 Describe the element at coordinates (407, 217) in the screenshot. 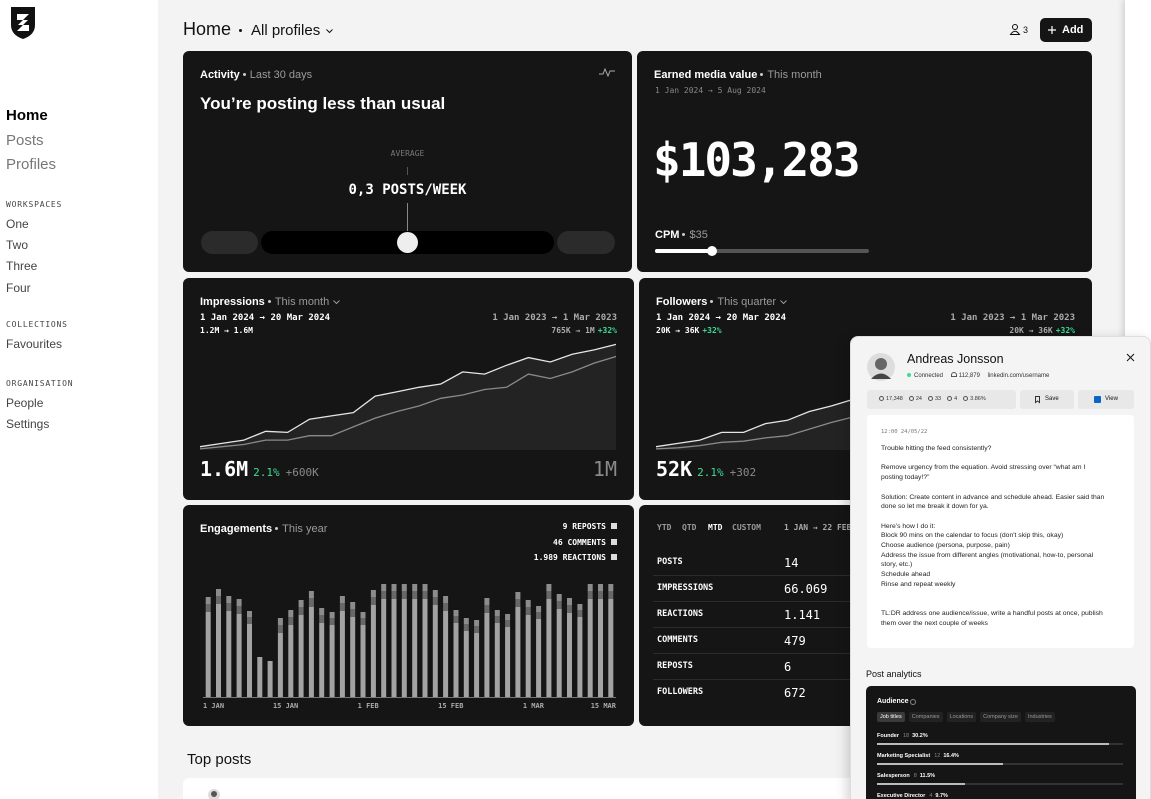

I see `connector` at that location.